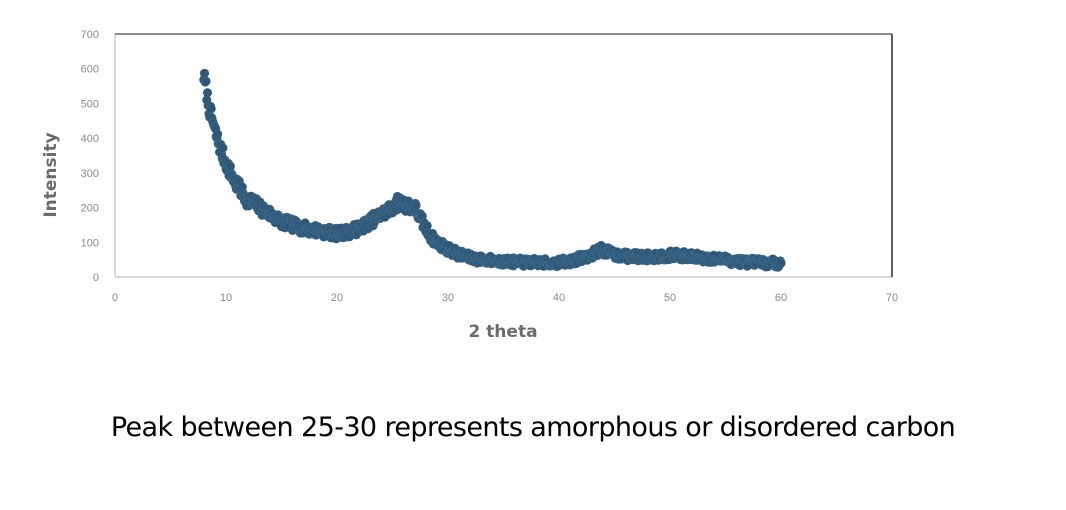  What do you see at coordinates (90, 243) in the screenshot?
I see `y-tick-label: 100` at bounding box center [90, 243].